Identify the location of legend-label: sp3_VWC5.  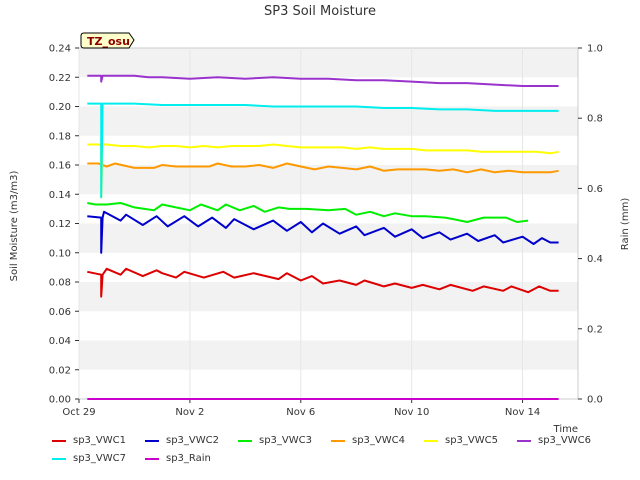
(471, 440).